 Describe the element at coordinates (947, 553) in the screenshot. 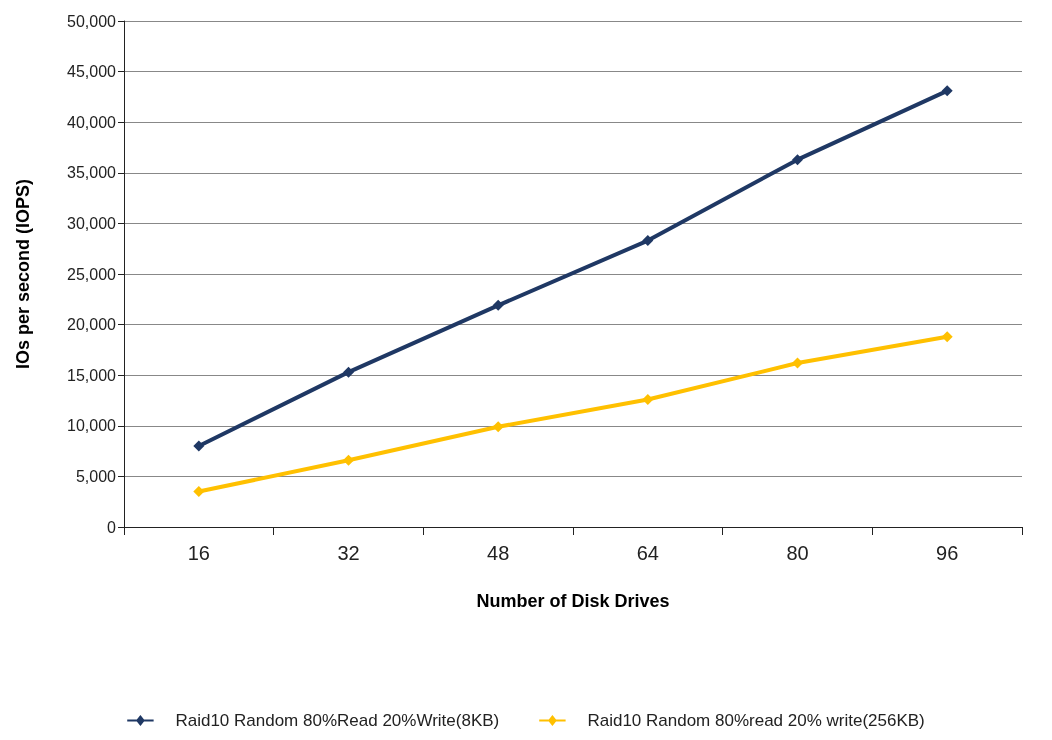

I see `x-tick-label: 96` at that location.